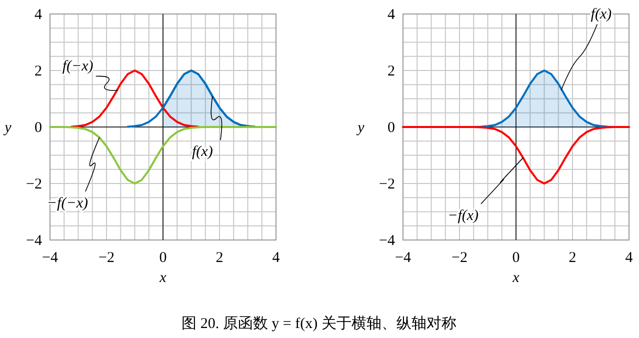 This screenshot has height=338, width=639. Describe the element at coordinates (319, 323) in the screenshot. I see `caption: 图 20. 原函数 y = f(x) 关于横轴、纵轴对称` at that location.